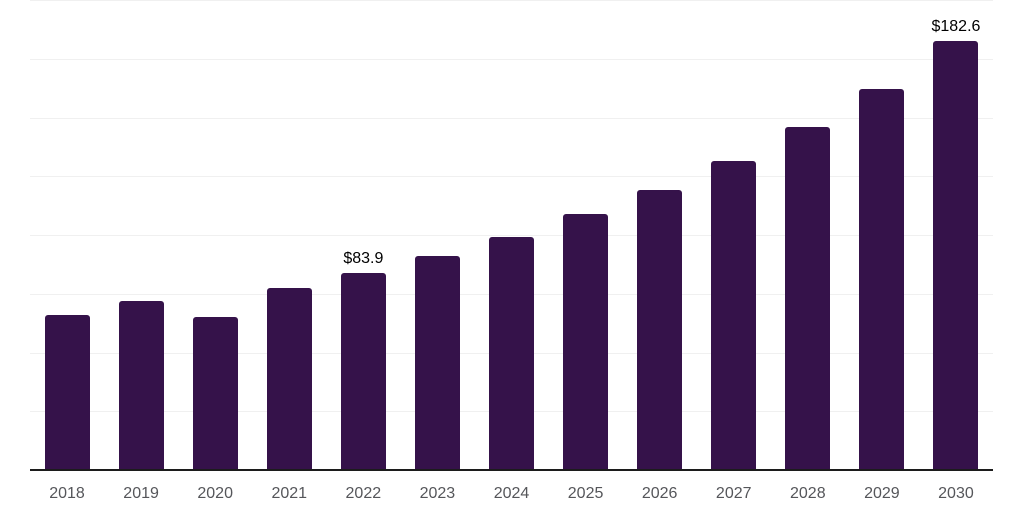 This screenshot has height=512, width=1024. What do you see at coordinates (289, 493) in the screenshot?
I see `x-tick-label-2021: 2021` at bounding box center [289, 493].